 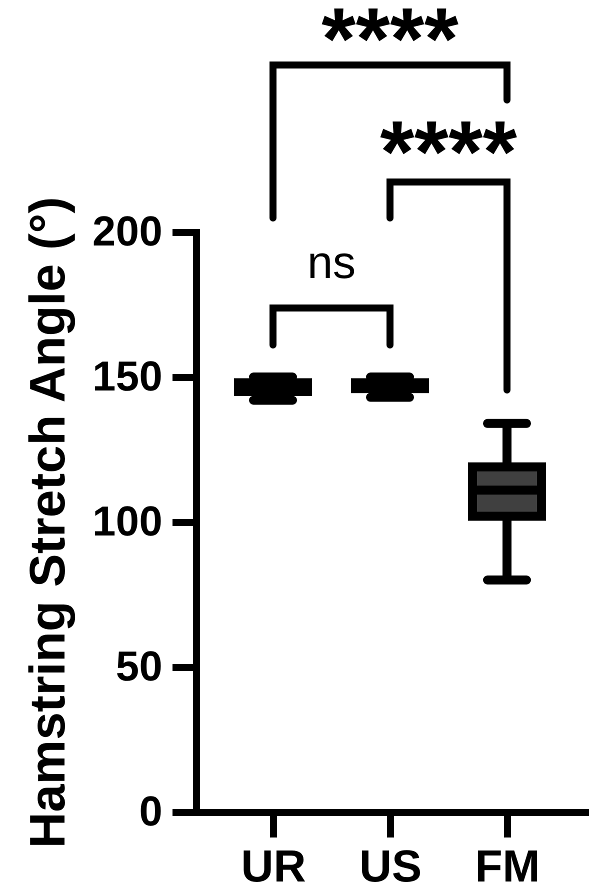 What do you see at coordinates (127, 231) in the screenshot?
I see `y-tick-label: 200` at bounding box center [127, 231].